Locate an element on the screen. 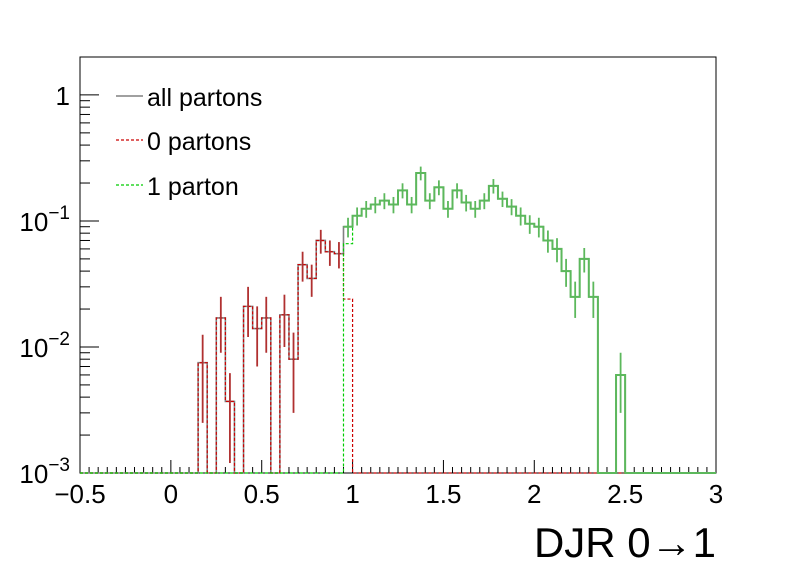  legend-label: all partons is located at coordinates (204, 98).